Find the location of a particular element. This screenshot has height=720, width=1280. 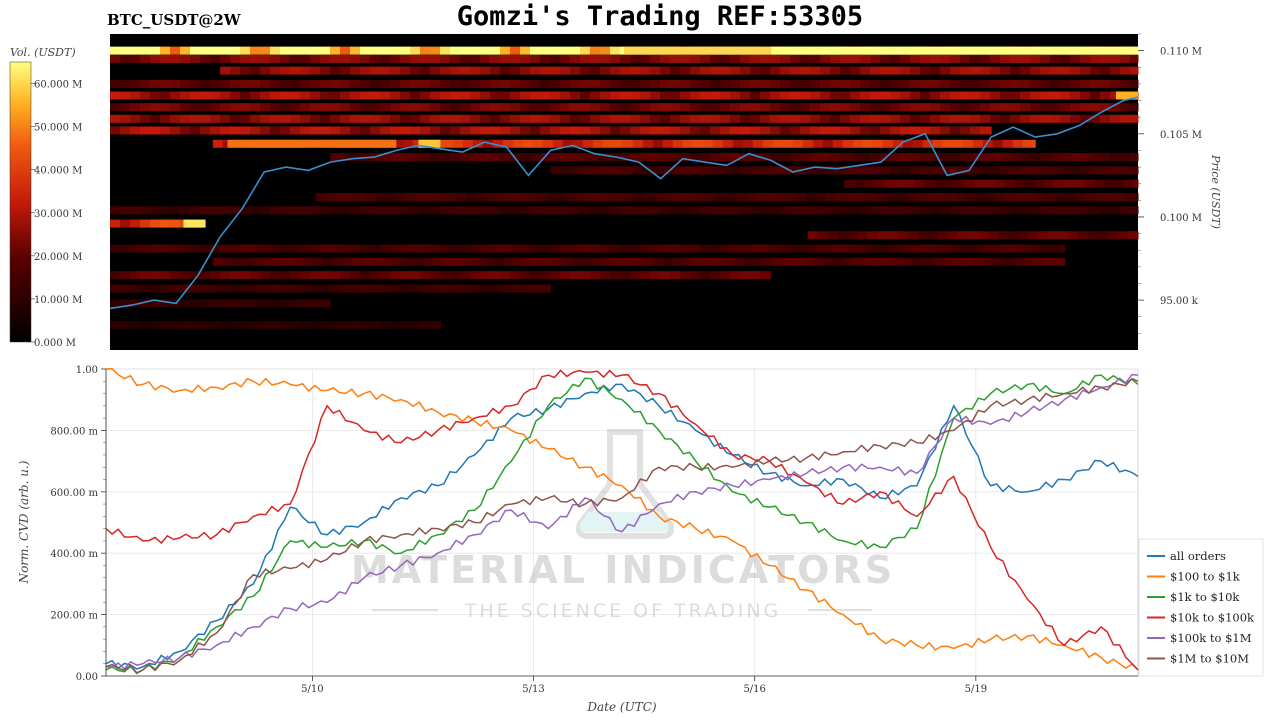

symbol-label: BTC_USDT@2W is located at coordinates (174, 20).